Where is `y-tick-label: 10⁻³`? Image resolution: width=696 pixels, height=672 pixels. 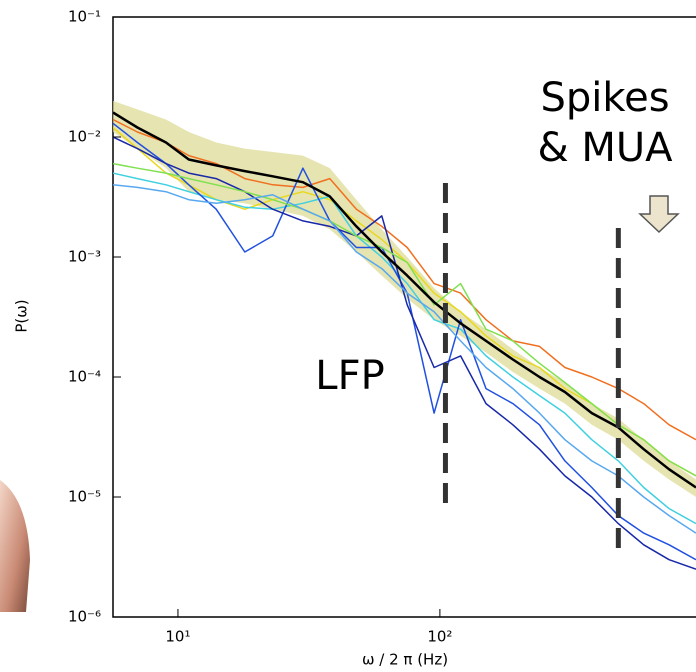
y-tick-label: 10⁻³ is located at coordinates (84, 257).